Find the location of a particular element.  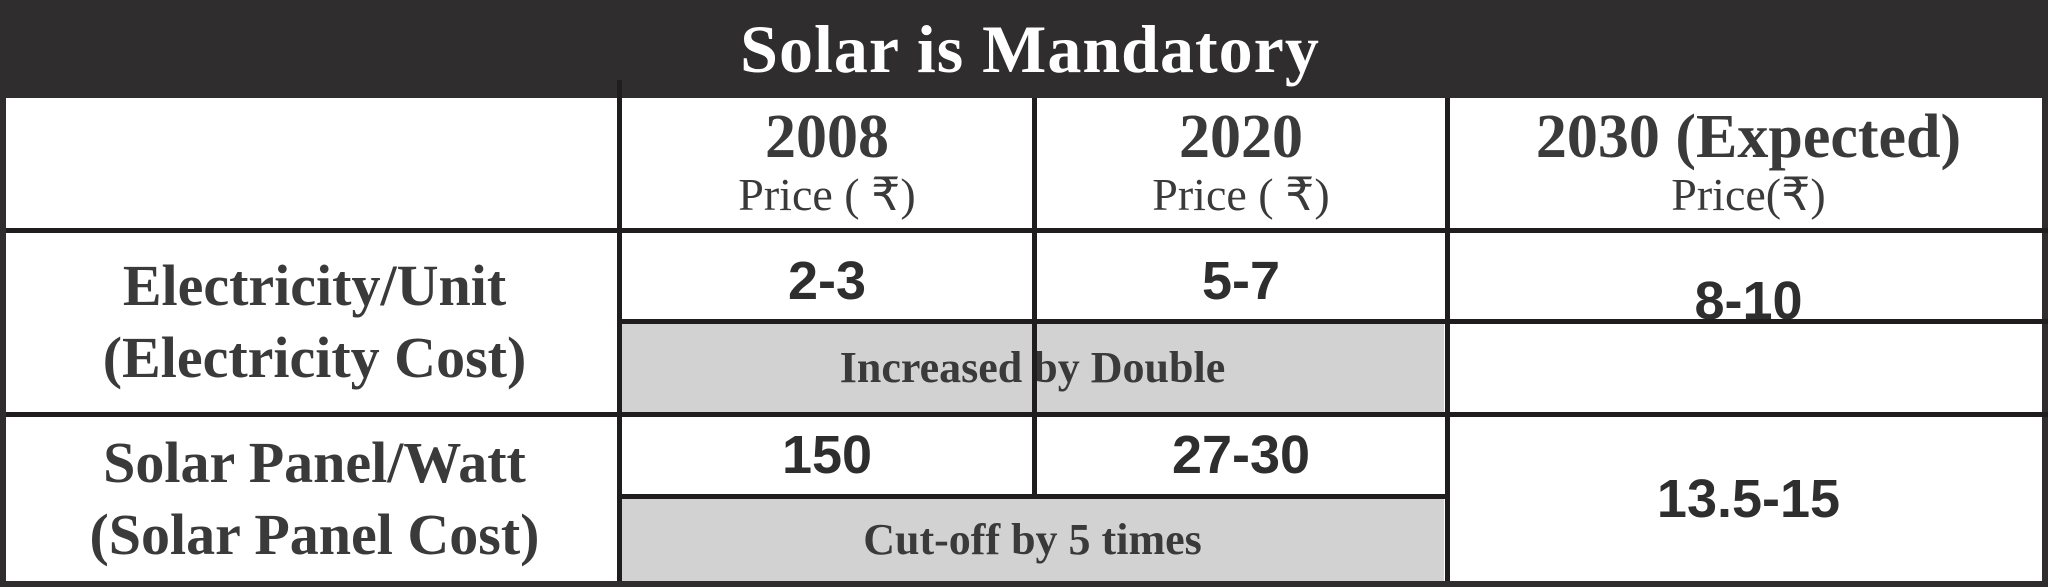

price-label-2020: Price ( ₹) is located at coordinates (1241, 194).